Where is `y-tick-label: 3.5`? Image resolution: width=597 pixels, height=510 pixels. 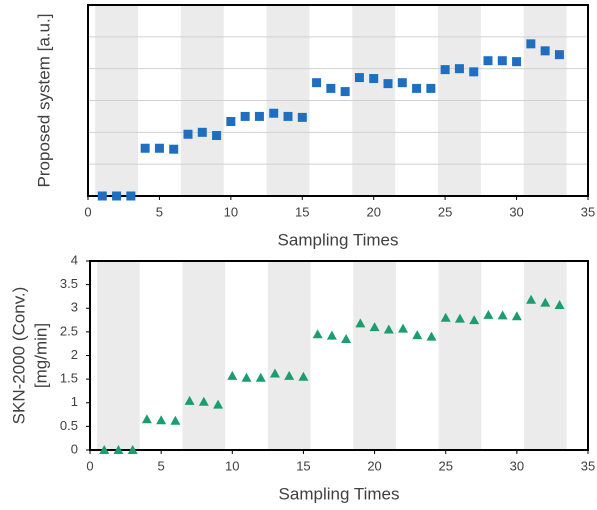
y-tick-label: 3.5 is located at coordinates (69, 283).